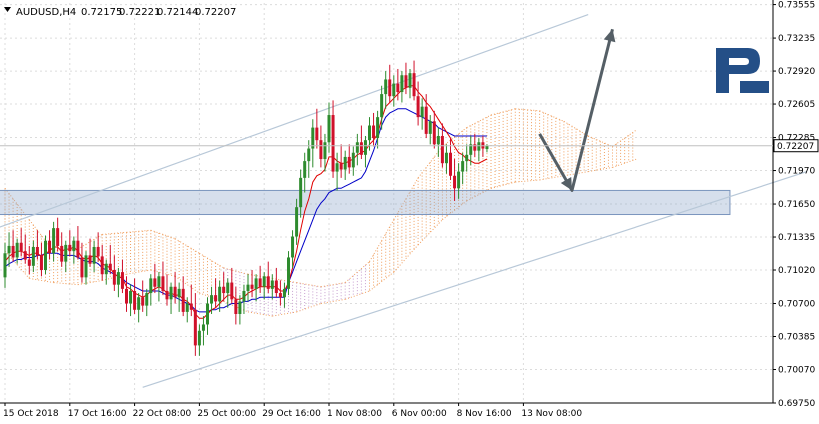 The height and width of the screenshot is (424, 819). I want to click on broker-logo-icon: R, so click(742, 70).